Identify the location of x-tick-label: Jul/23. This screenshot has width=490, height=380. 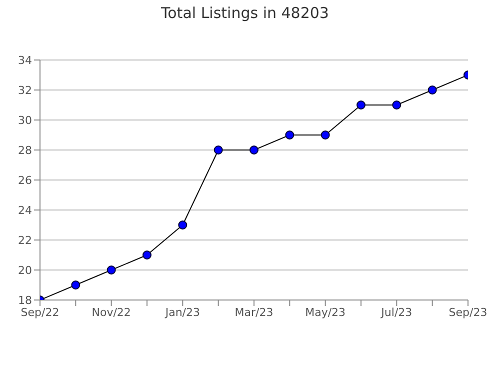
(396, 312).